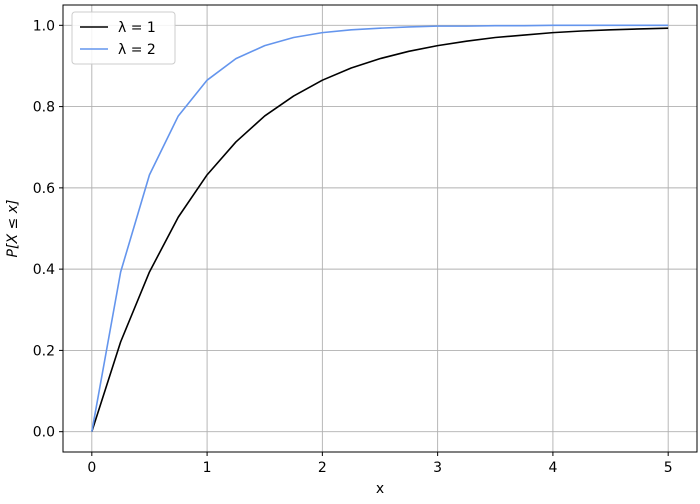 The height and width of the screenshot is (504, 700). I want to click on y-tick-label: 0.4, so click(44, 270).